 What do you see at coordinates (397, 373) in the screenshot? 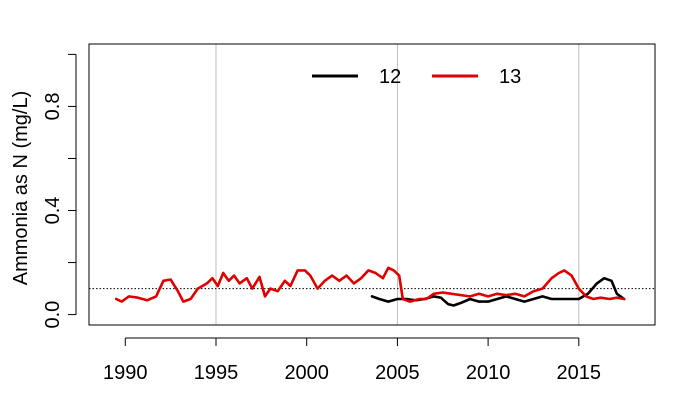
I see `x-tick-label-2005: 2005` at bounding box center [397, 373].